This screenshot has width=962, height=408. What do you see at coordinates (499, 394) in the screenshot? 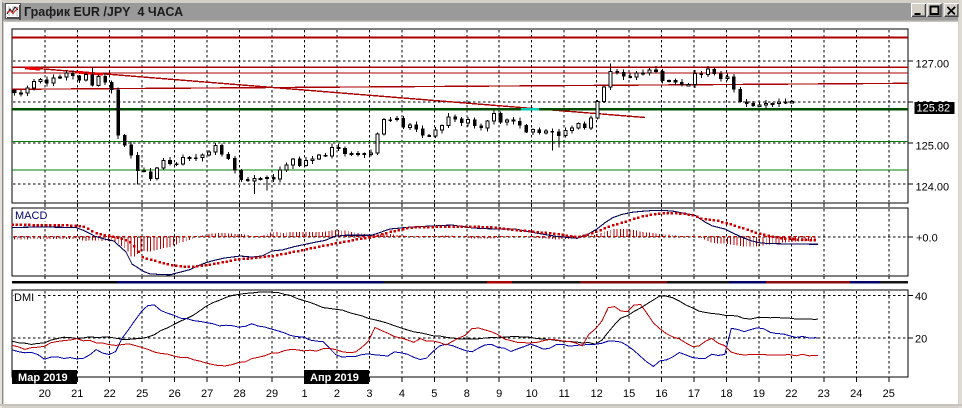
I see `svg-text: 9` at bounding box center [499, 394].